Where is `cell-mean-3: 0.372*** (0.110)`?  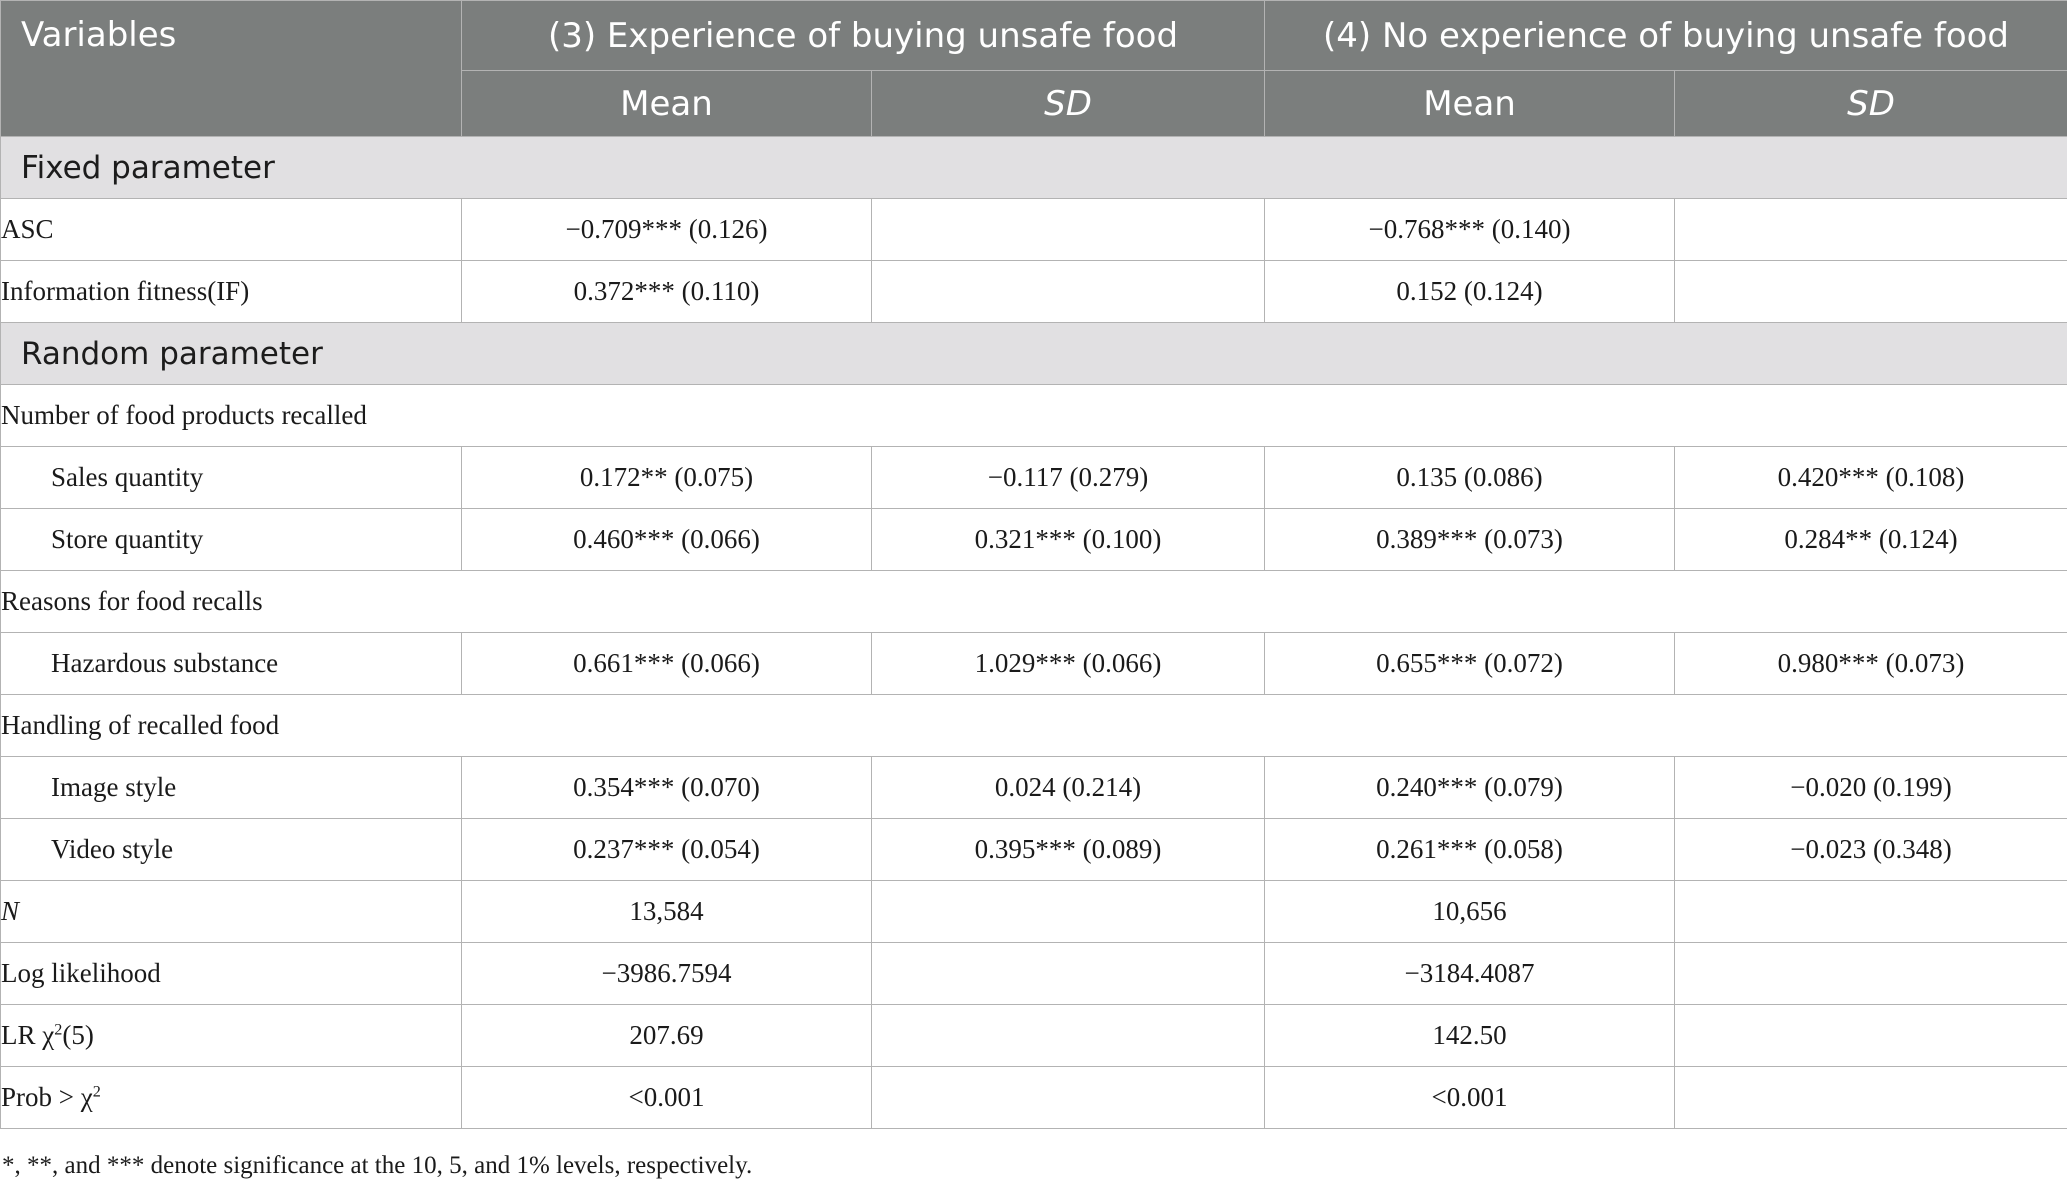 cell-mean-3: 0.372*** (0.110) is located at coordinates (666, 291).